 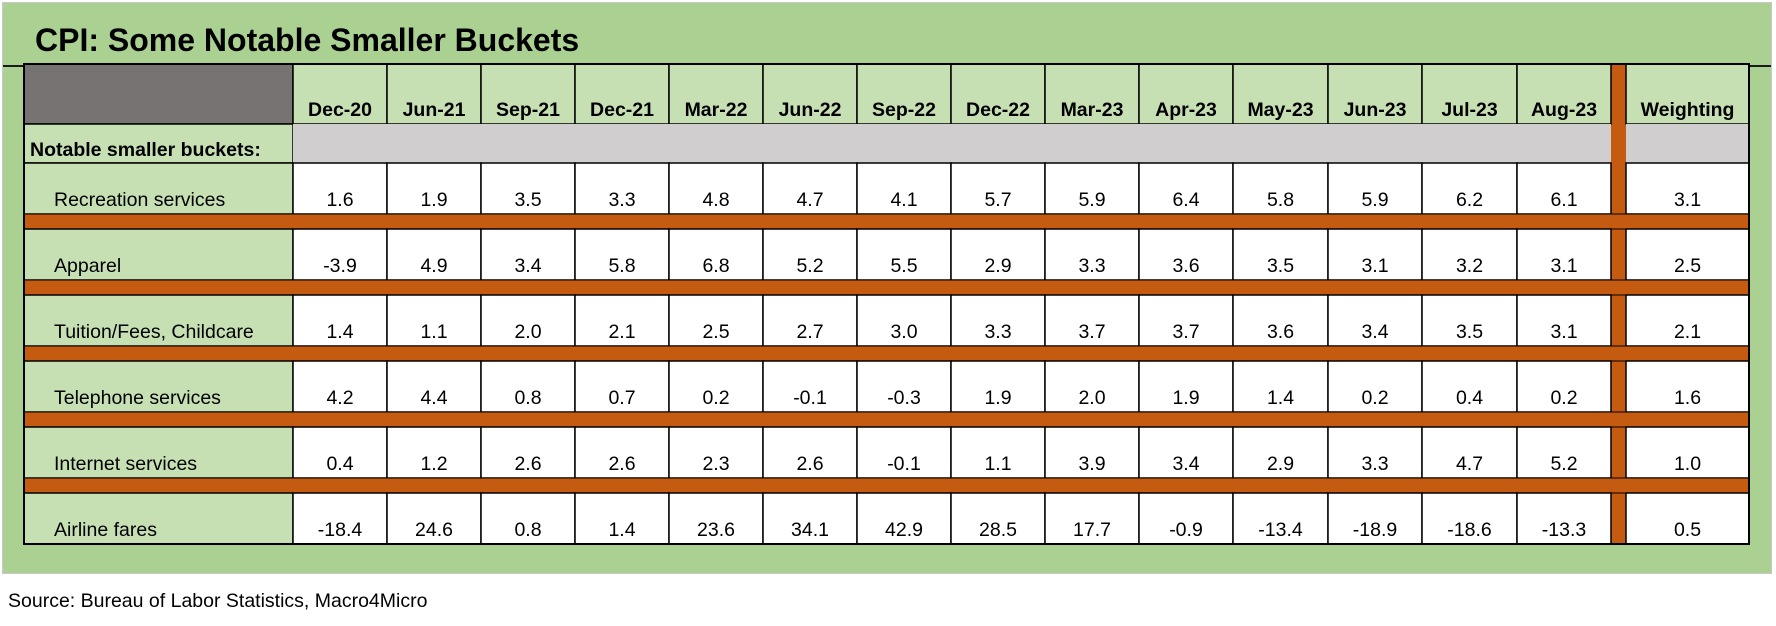 I want to click on value-label: 3.5, so click(x=1469, y=332).